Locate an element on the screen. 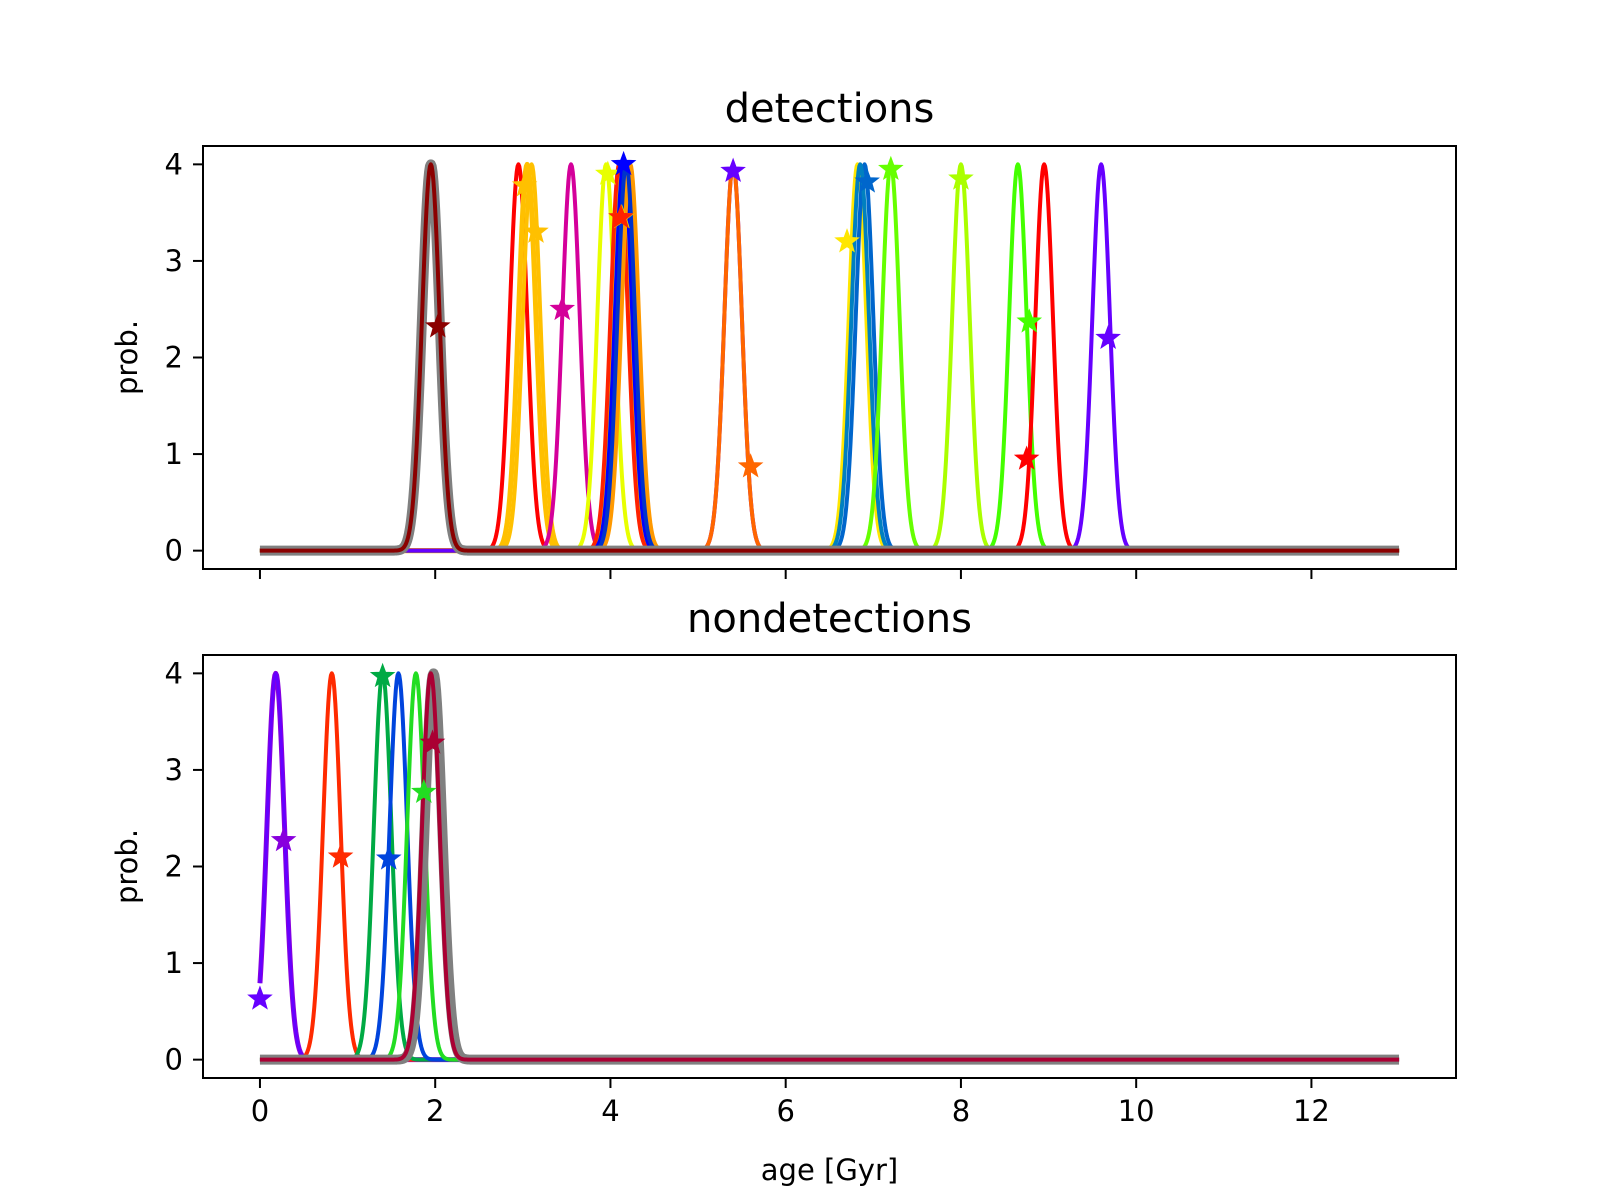  x-axis: 0 2 4 6 8 10 12 is located at coordinates (790, 1103).